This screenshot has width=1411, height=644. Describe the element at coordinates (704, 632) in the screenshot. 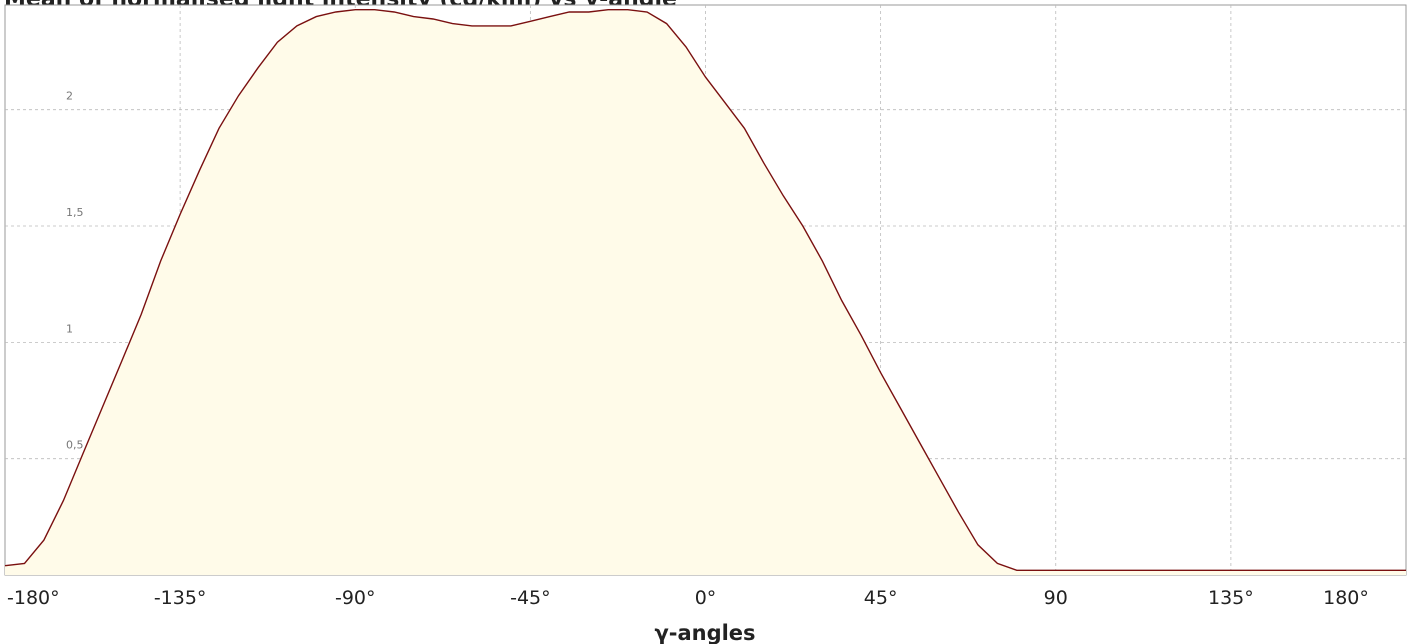

I see `x-axis-label: γ-angles` at that location.